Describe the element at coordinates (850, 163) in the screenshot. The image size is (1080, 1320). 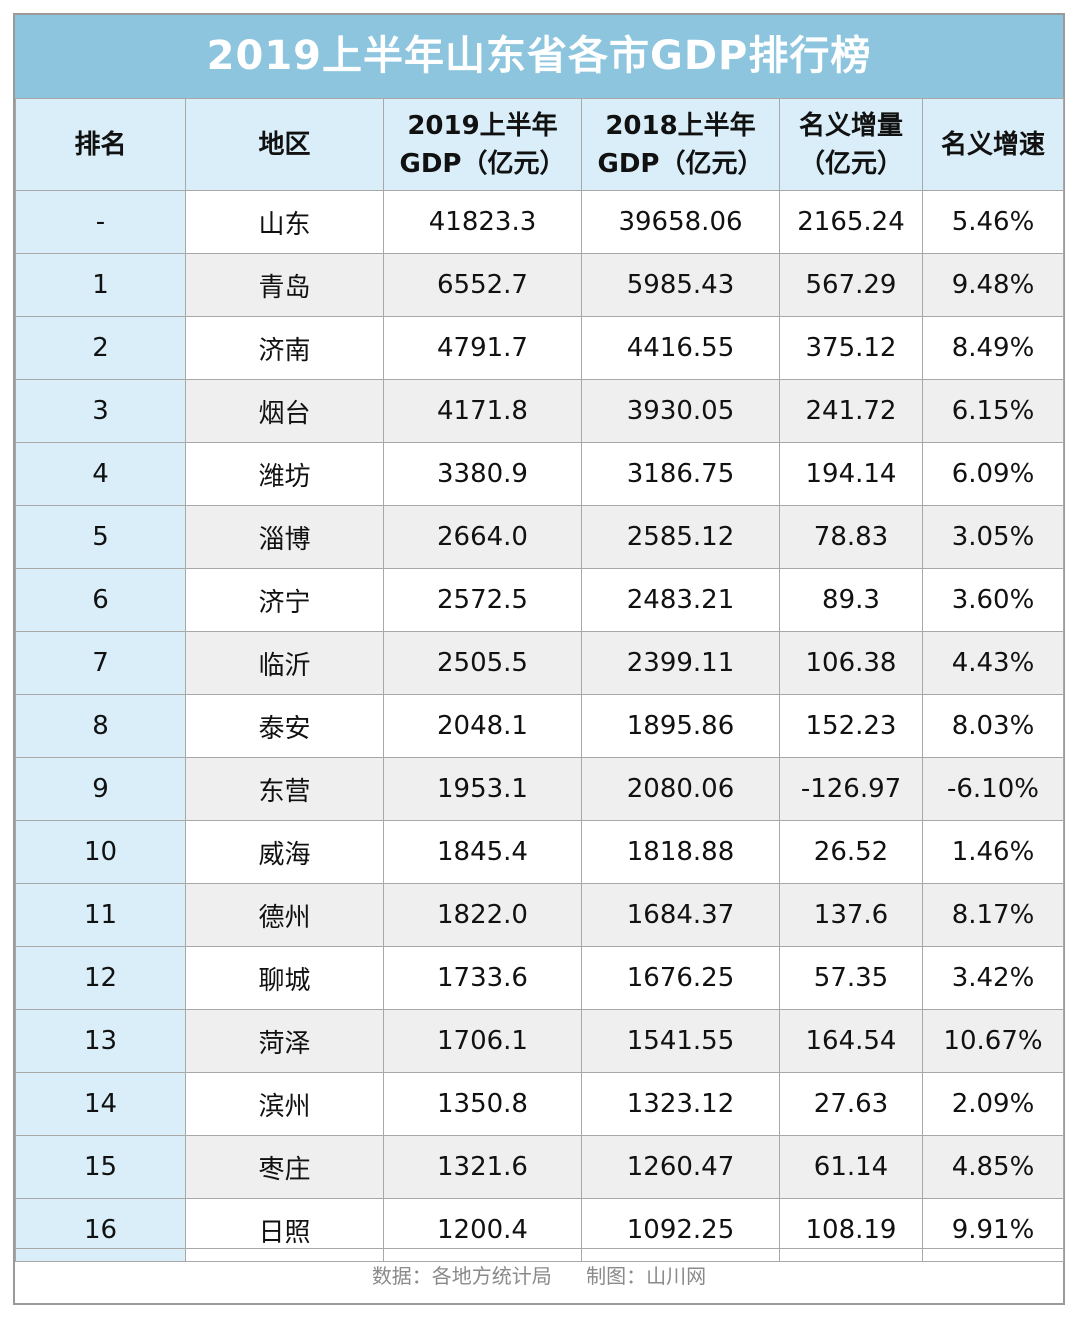
I see `header-increase-line2: （亿元）` at that location.